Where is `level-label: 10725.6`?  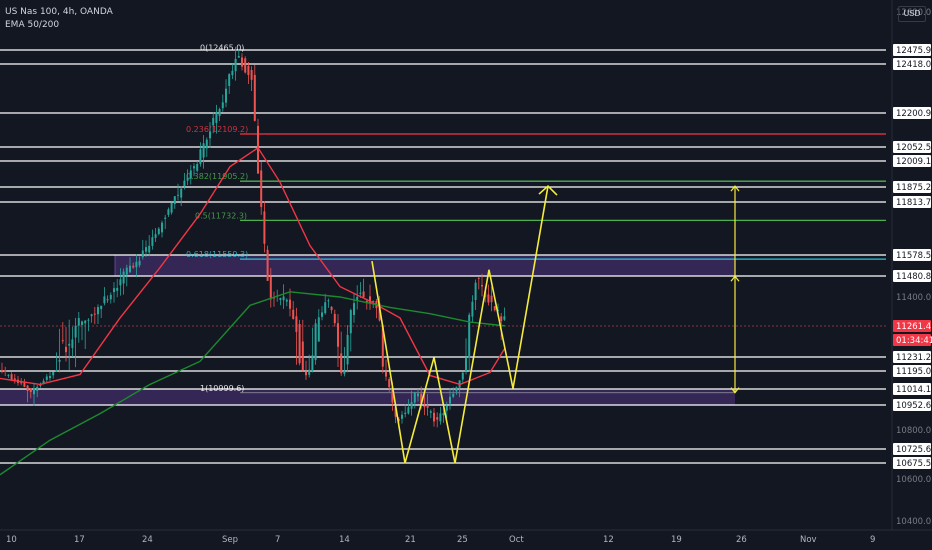
level-label: 10725.6 is located at coordinates (913, 450).